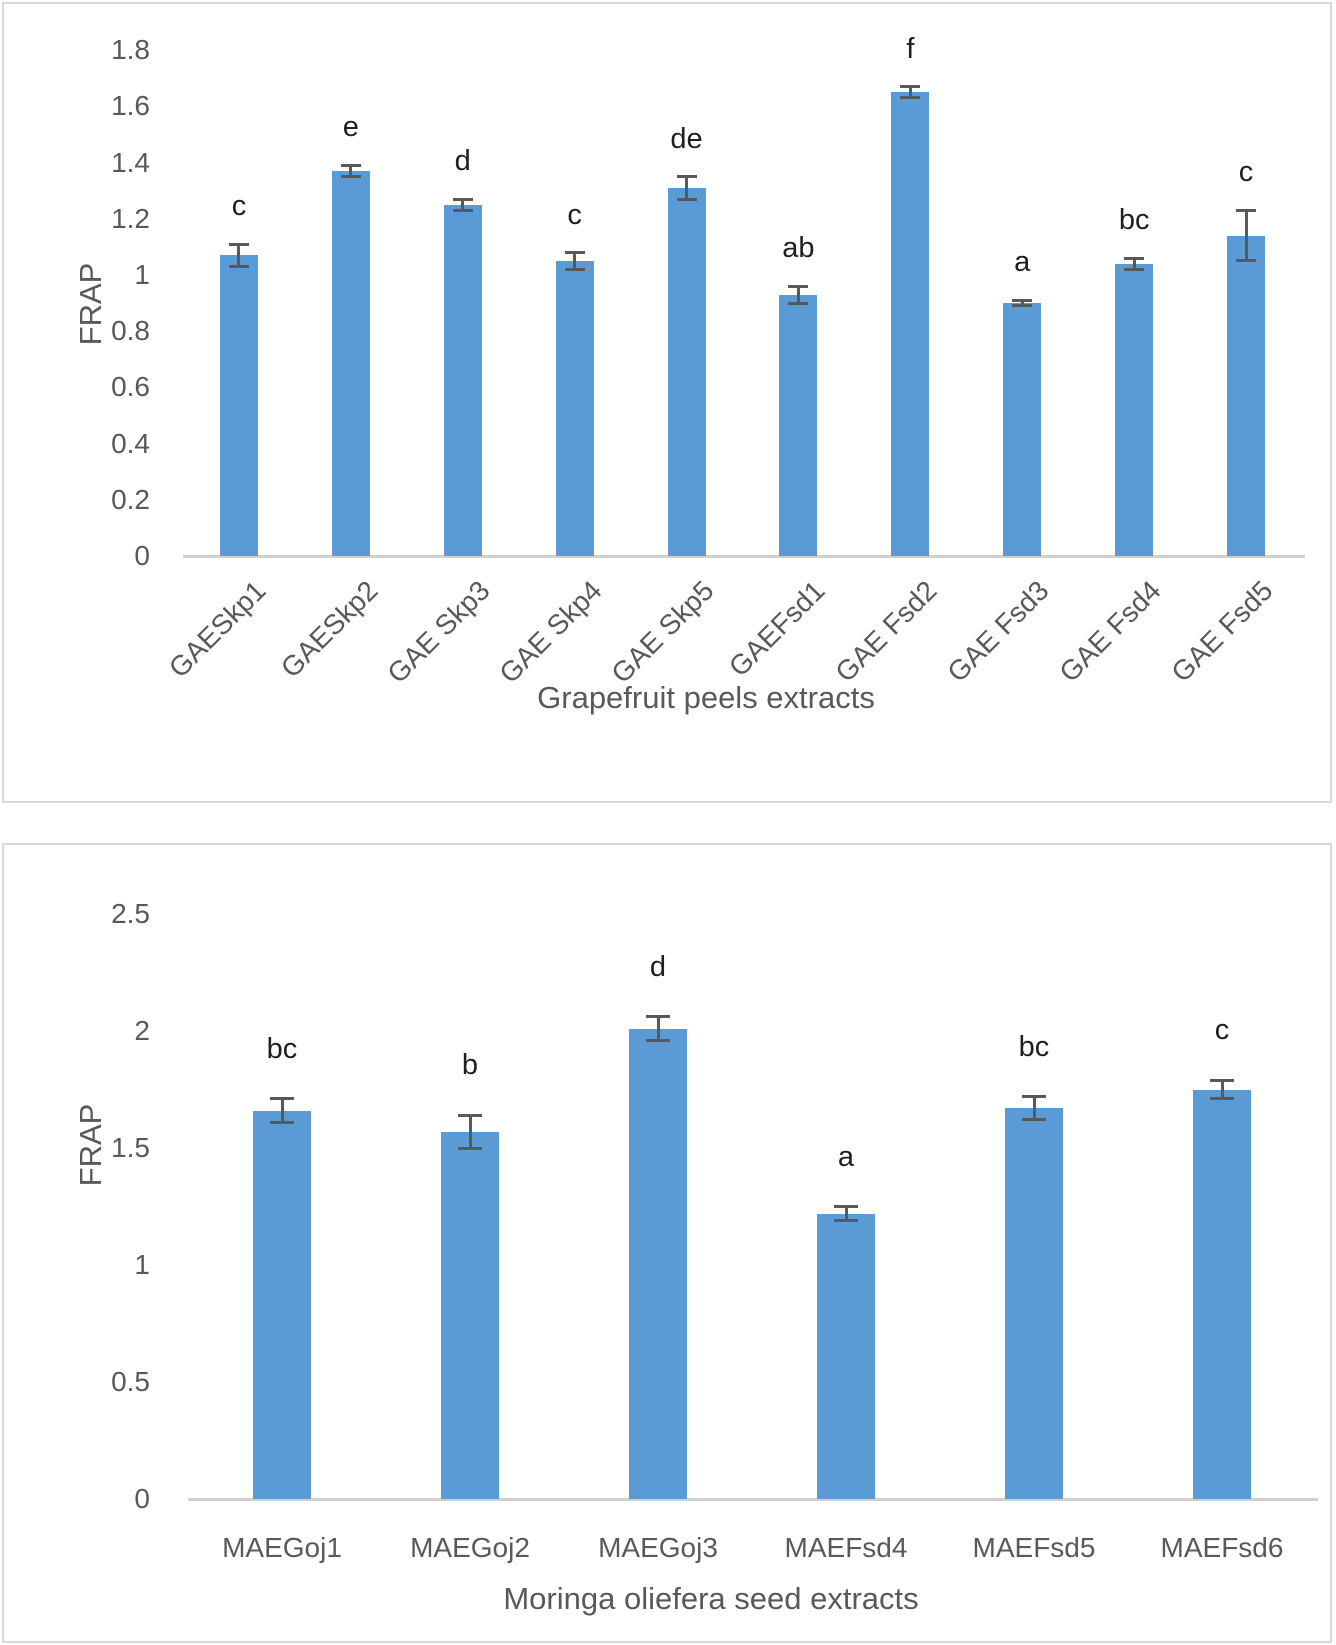 Image resolution: width=1336 pixels, height=1645 pixels. Describe the element at coordinates (1022, 429) in the screenshot. I see `bar-gae-fsd3` at that location.